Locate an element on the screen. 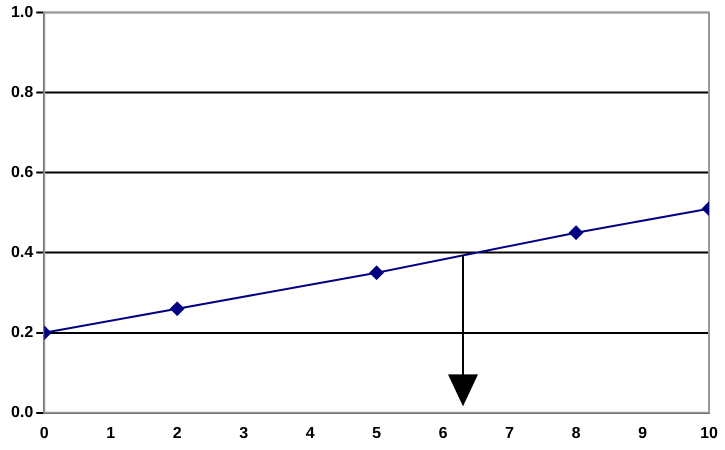  y-tick-label: 0.6 is located at coordinates (22, 173).